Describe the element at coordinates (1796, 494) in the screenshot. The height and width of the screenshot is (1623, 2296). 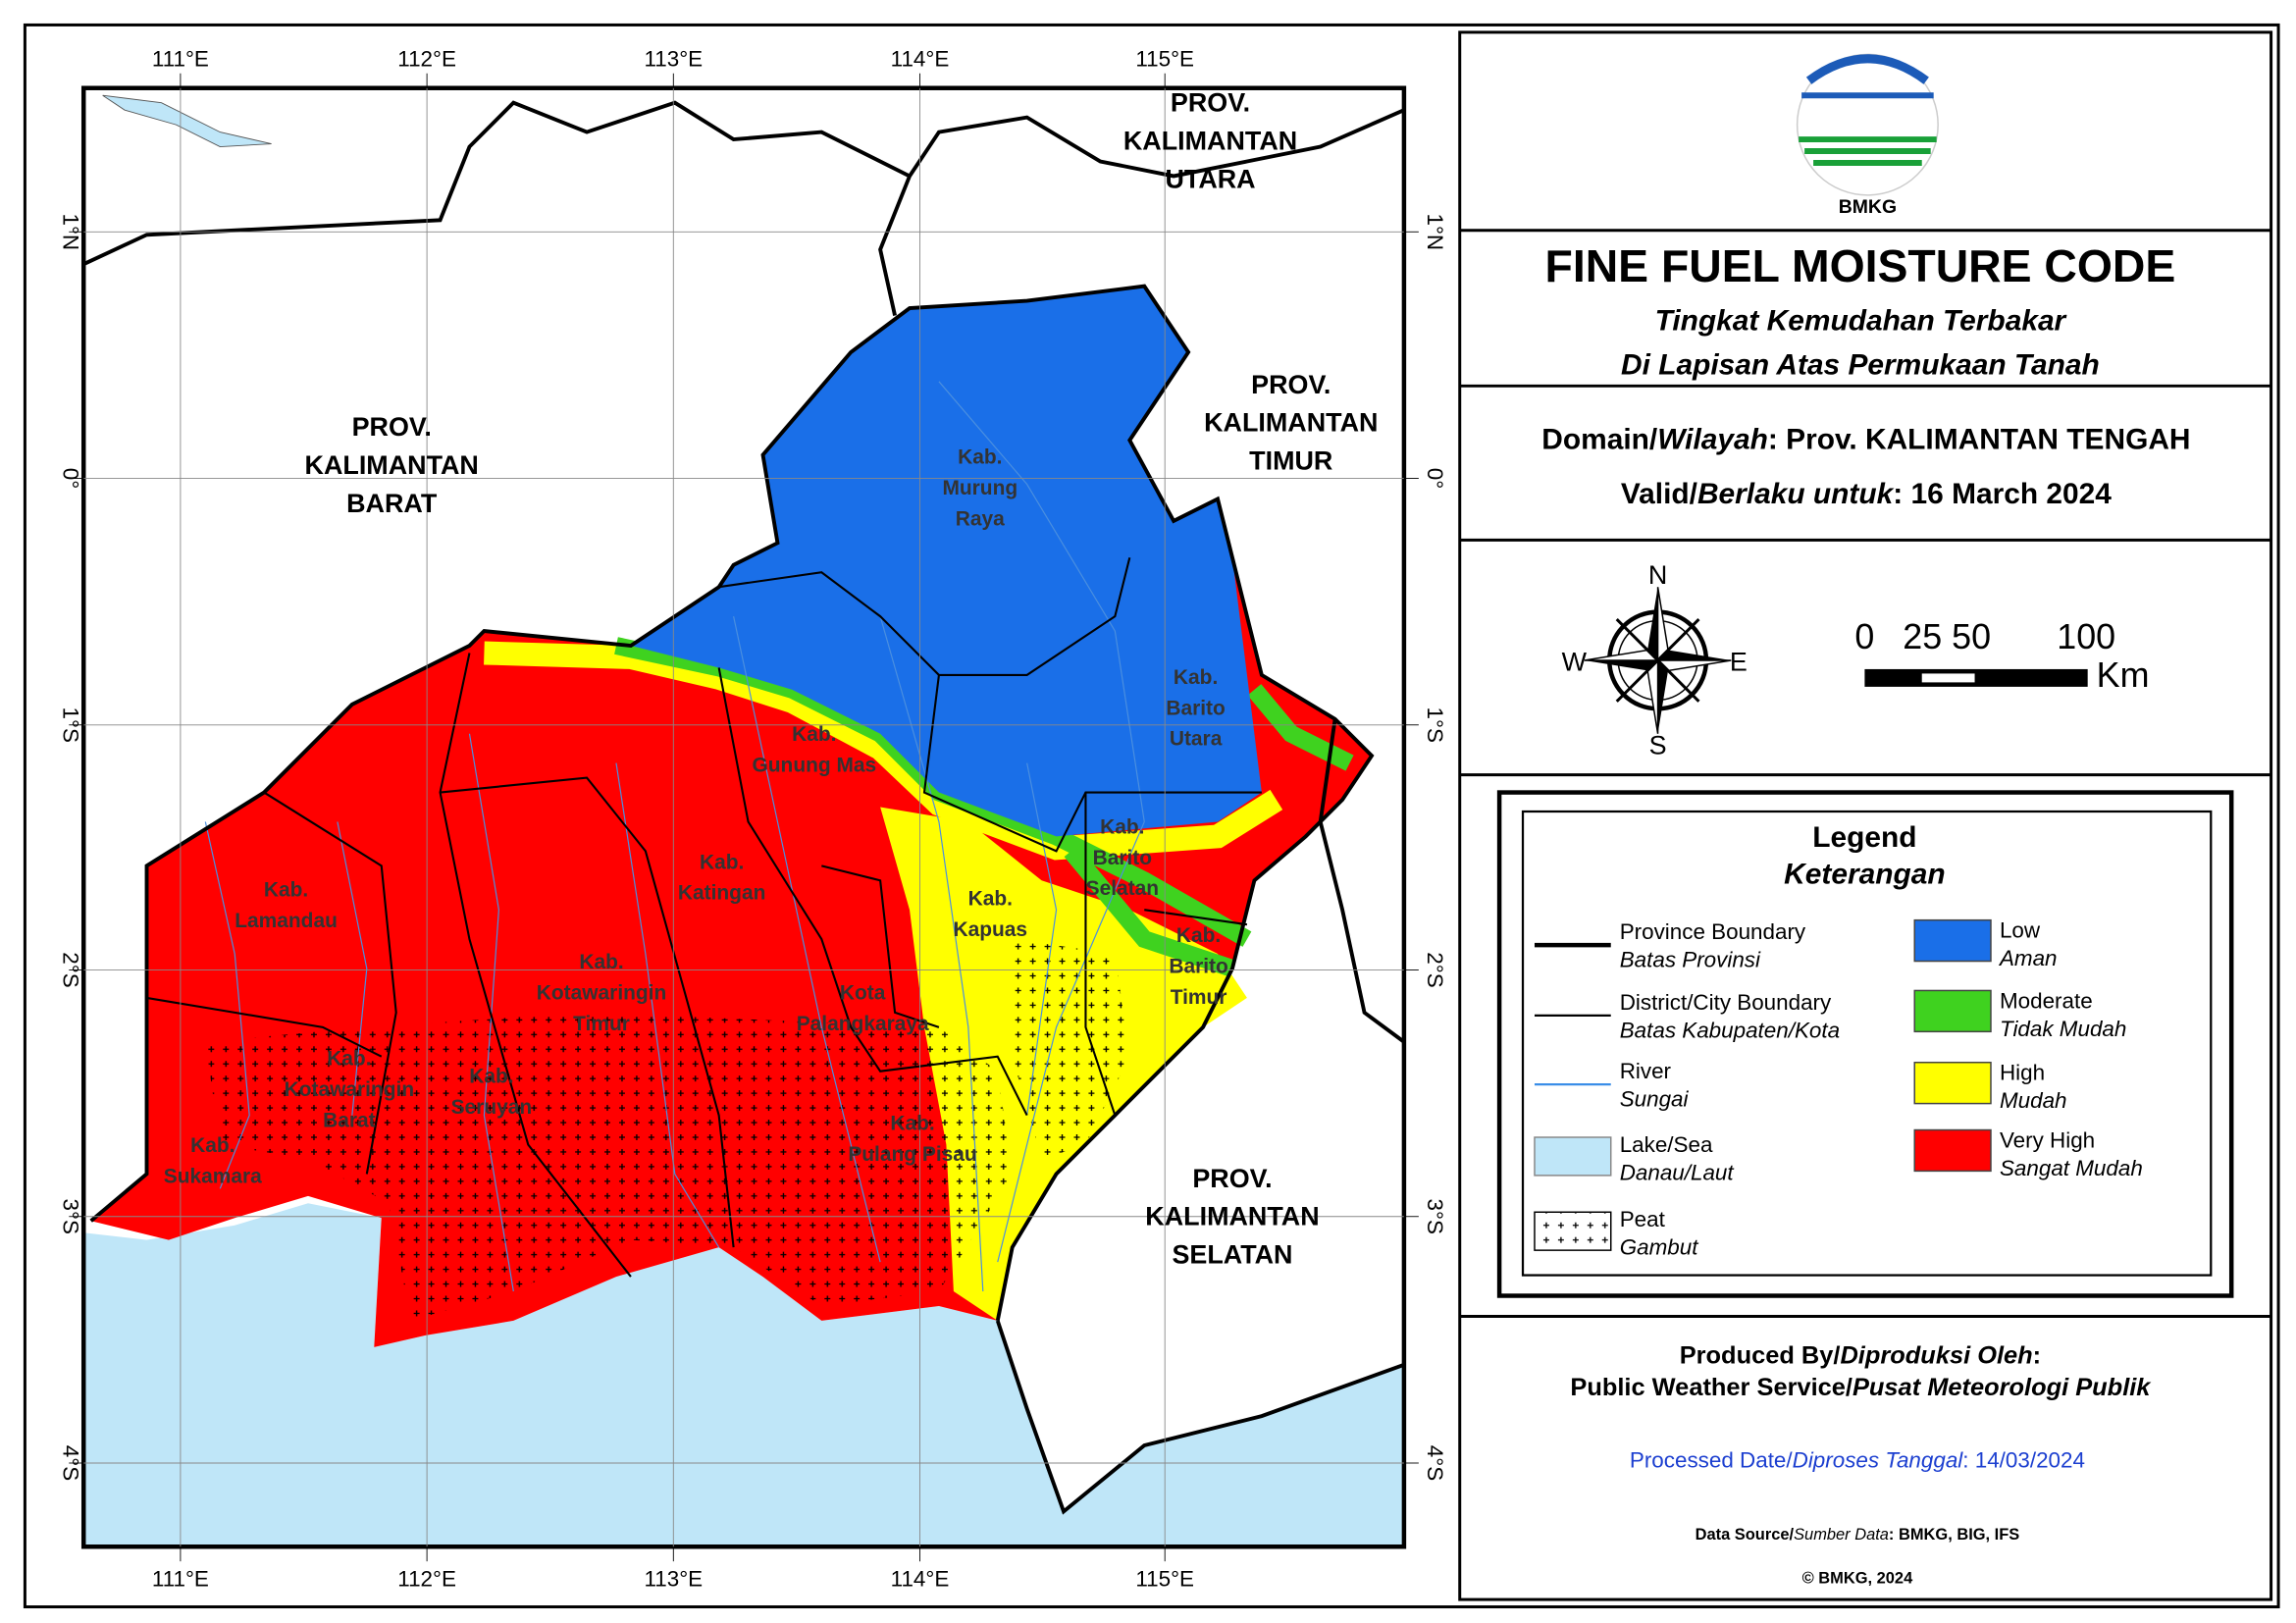
I see `valid-label-local: Berlaku untuk` at that location.